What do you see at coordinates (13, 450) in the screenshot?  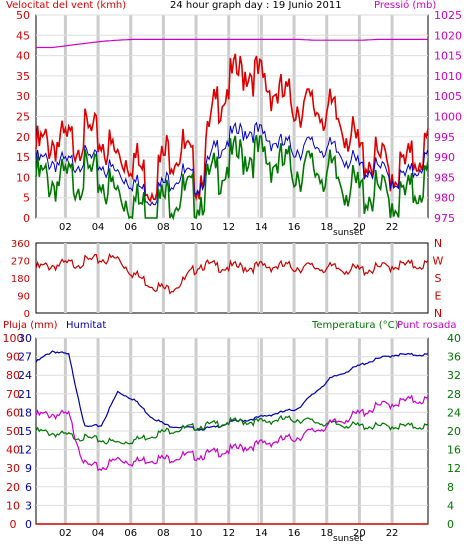 I see `rain-y-tick-label: 40` at bounding box center [13, 450].